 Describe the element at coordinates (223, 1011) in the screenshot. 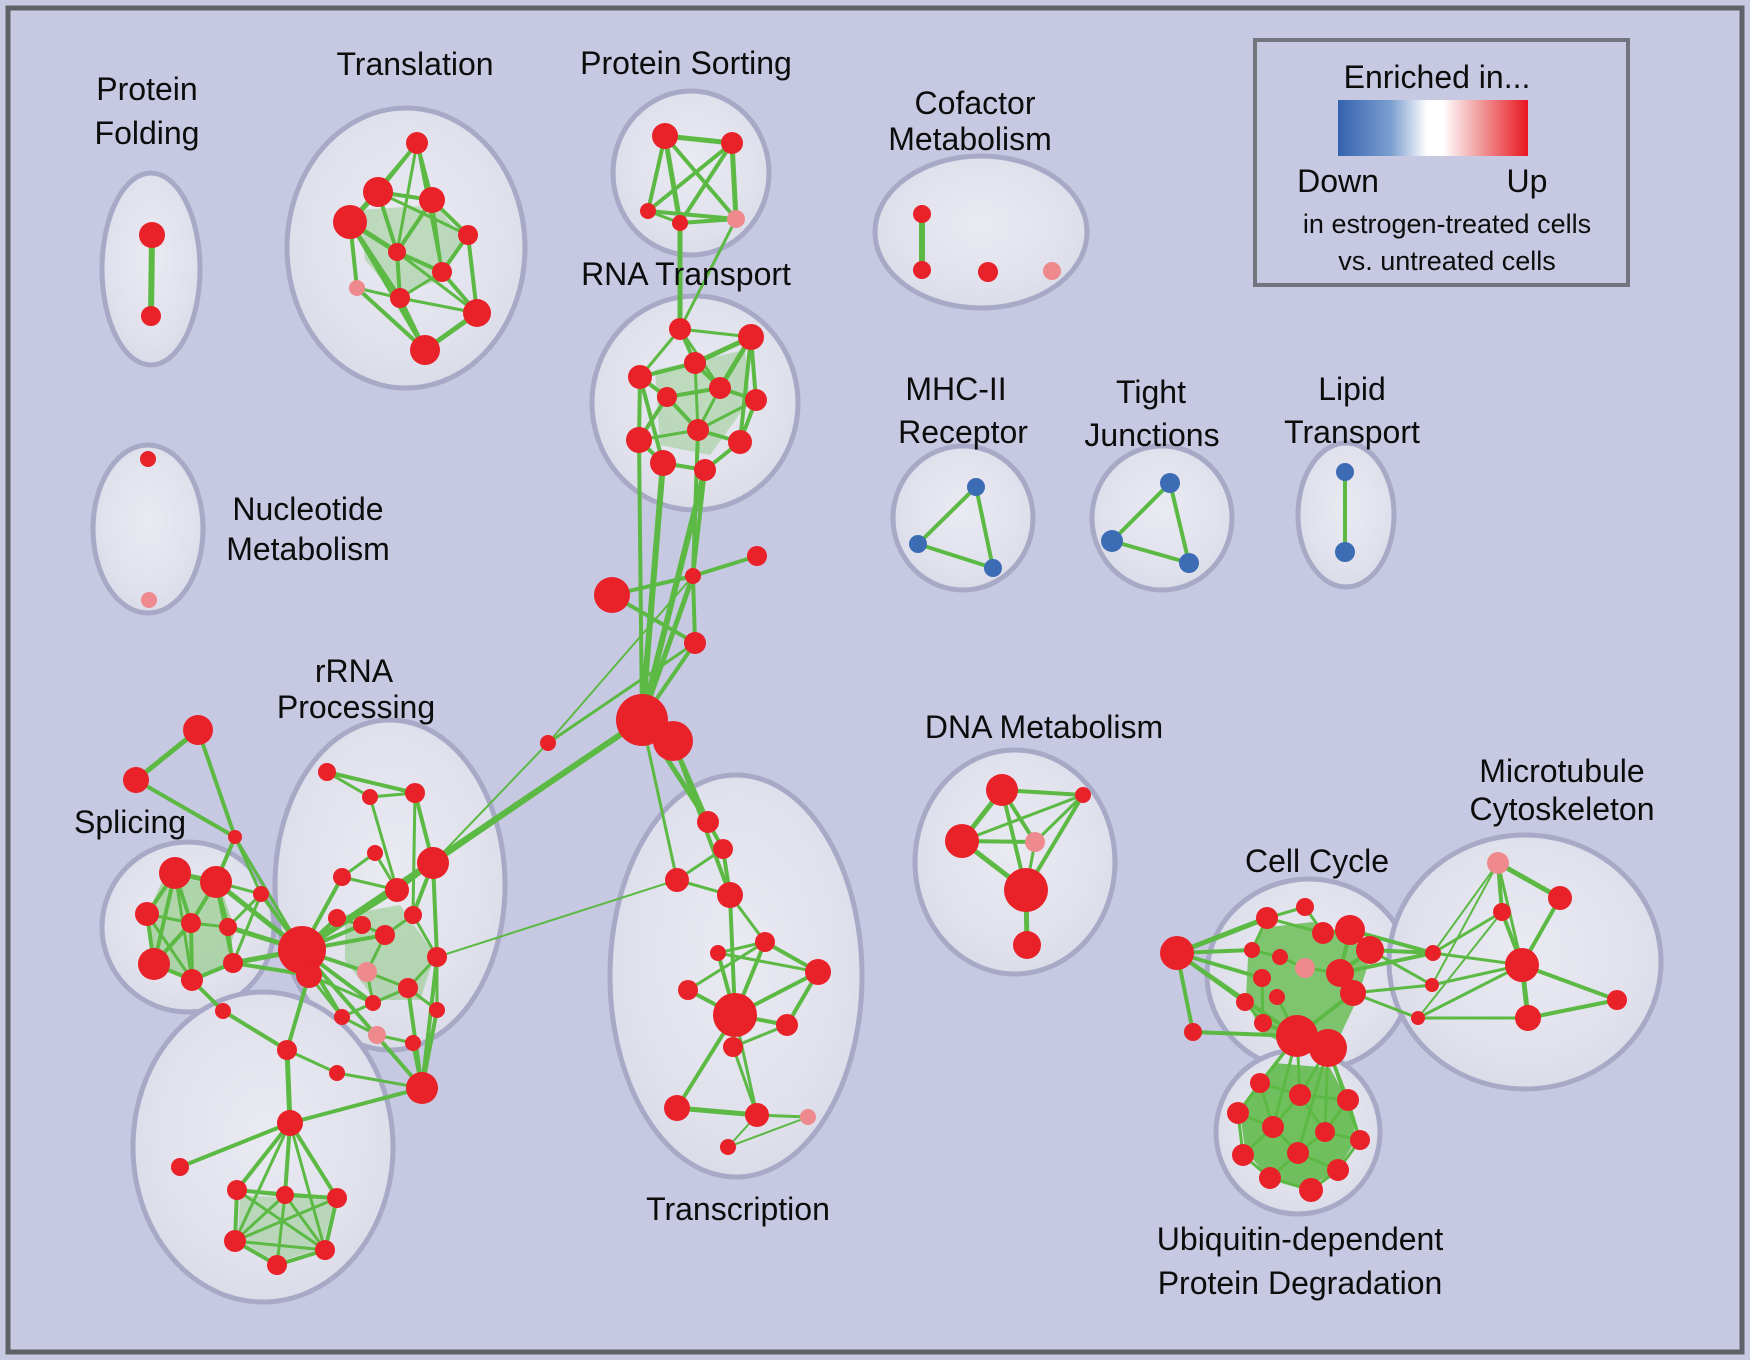

I see `network-node-sp10` at that location.